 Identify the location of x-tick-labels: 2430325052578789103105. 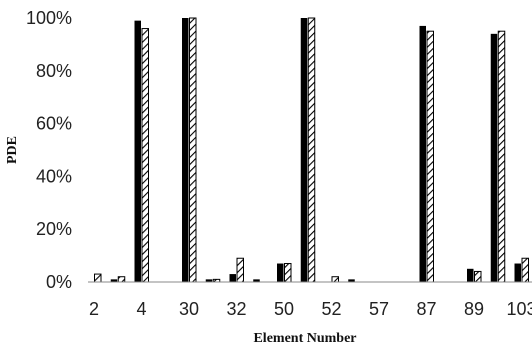
(310, 309).